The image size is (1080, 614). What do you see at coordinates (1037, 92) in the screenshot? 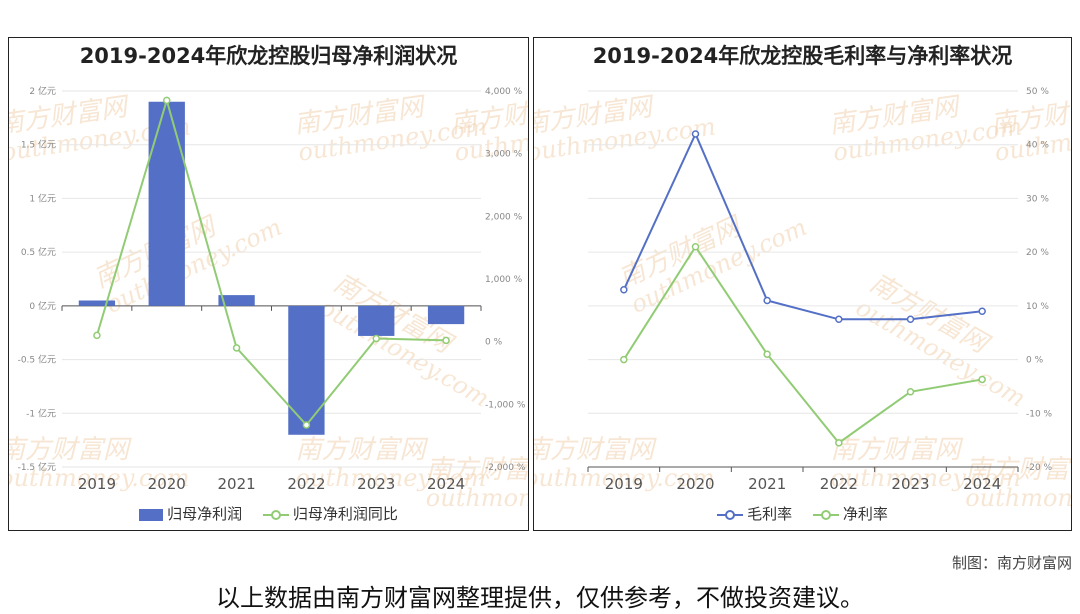
I see `y-right-tick-label: 50 %` at bounding box center [1037, 92].